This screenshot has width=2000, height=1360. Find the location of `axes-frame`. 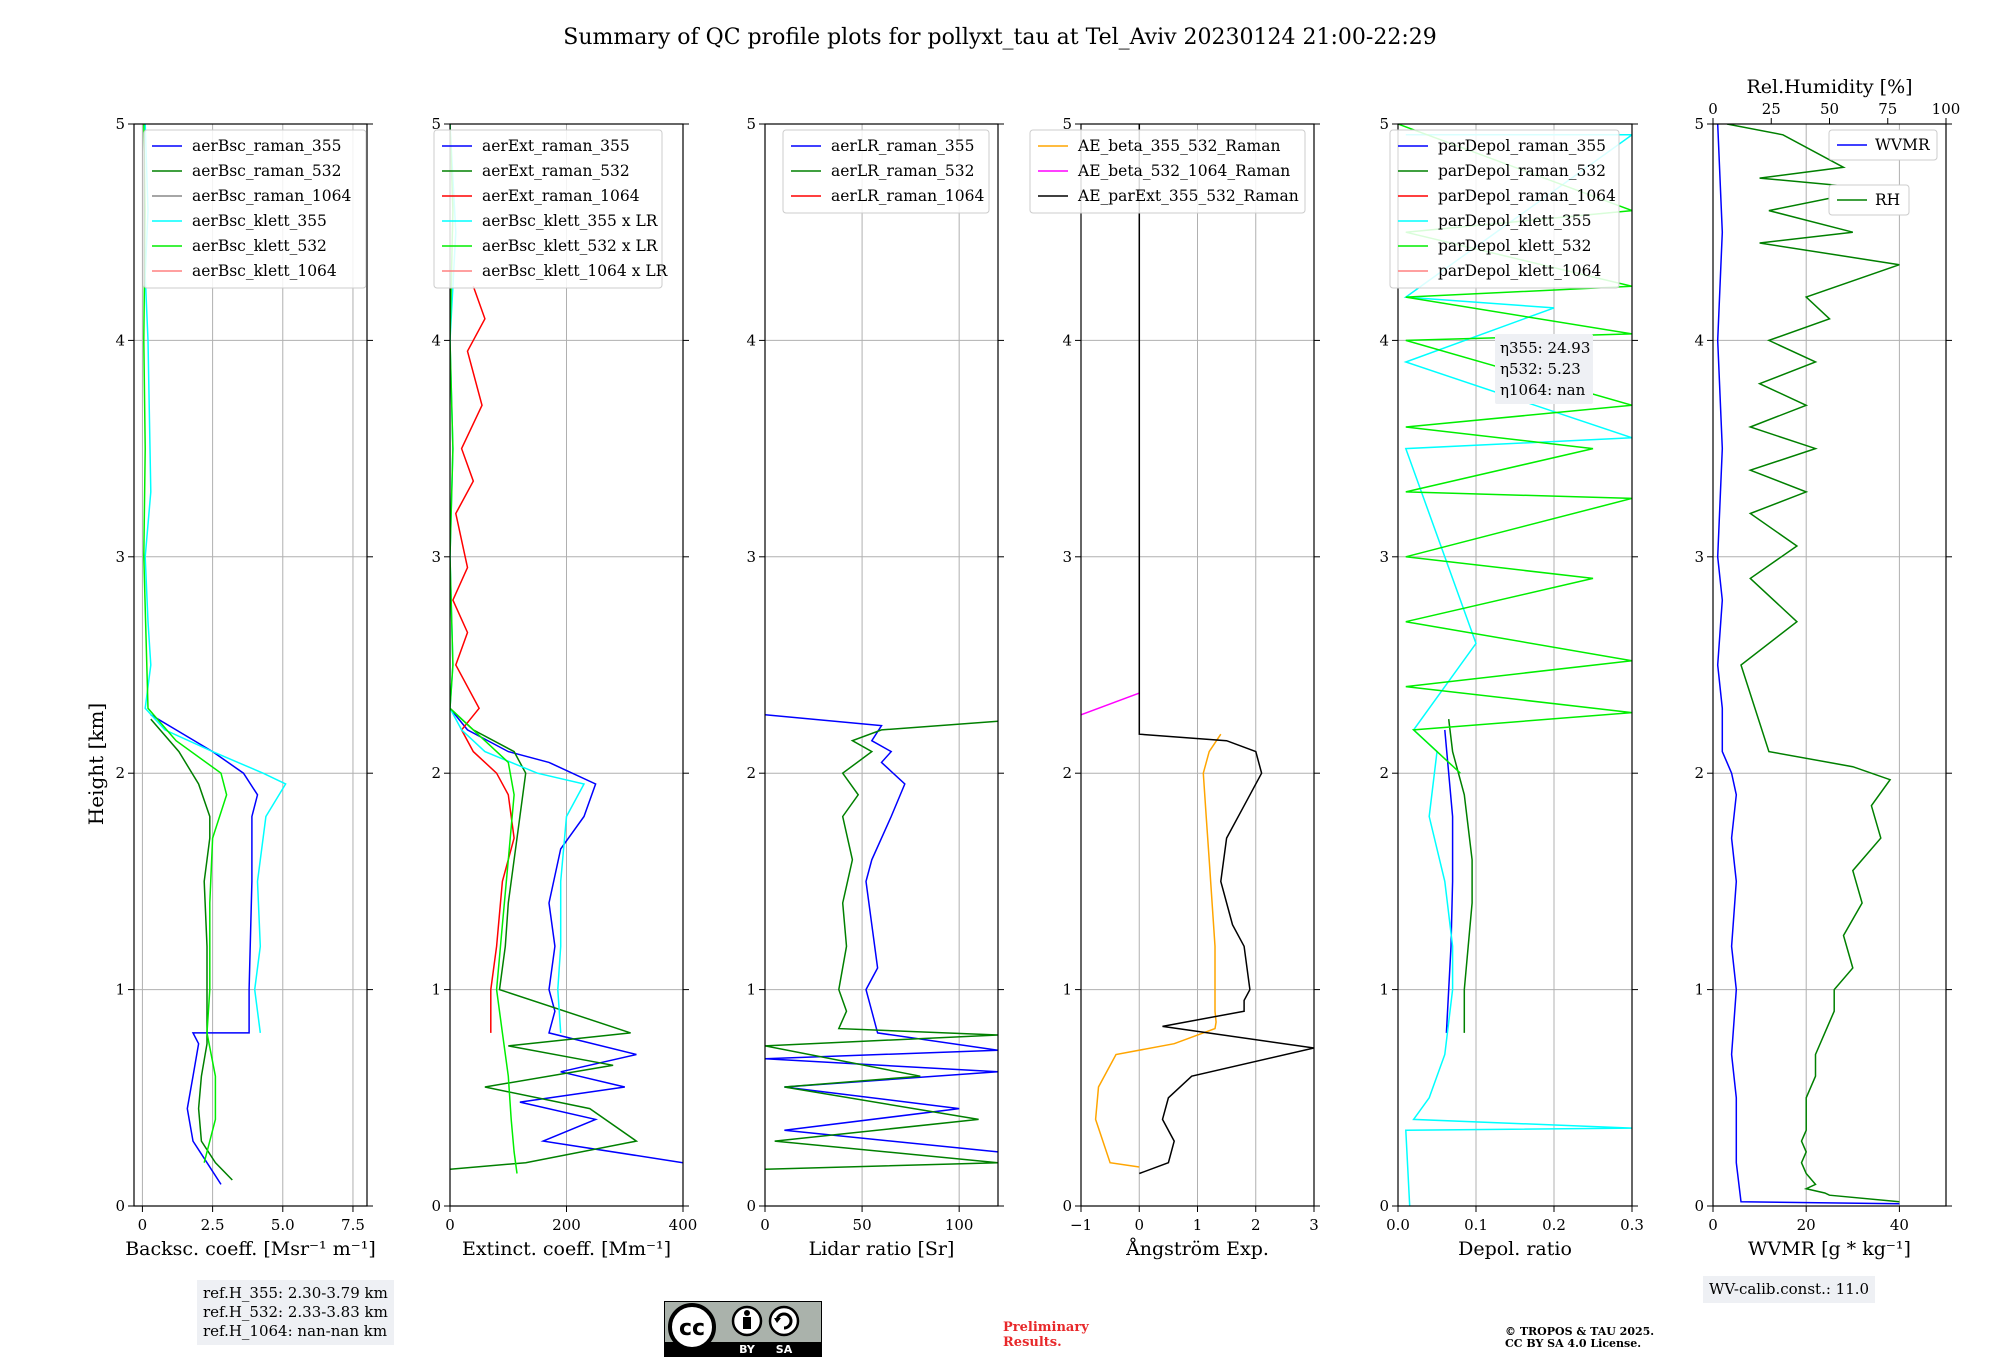

axes-frame is located at coordinates (1829, 665).